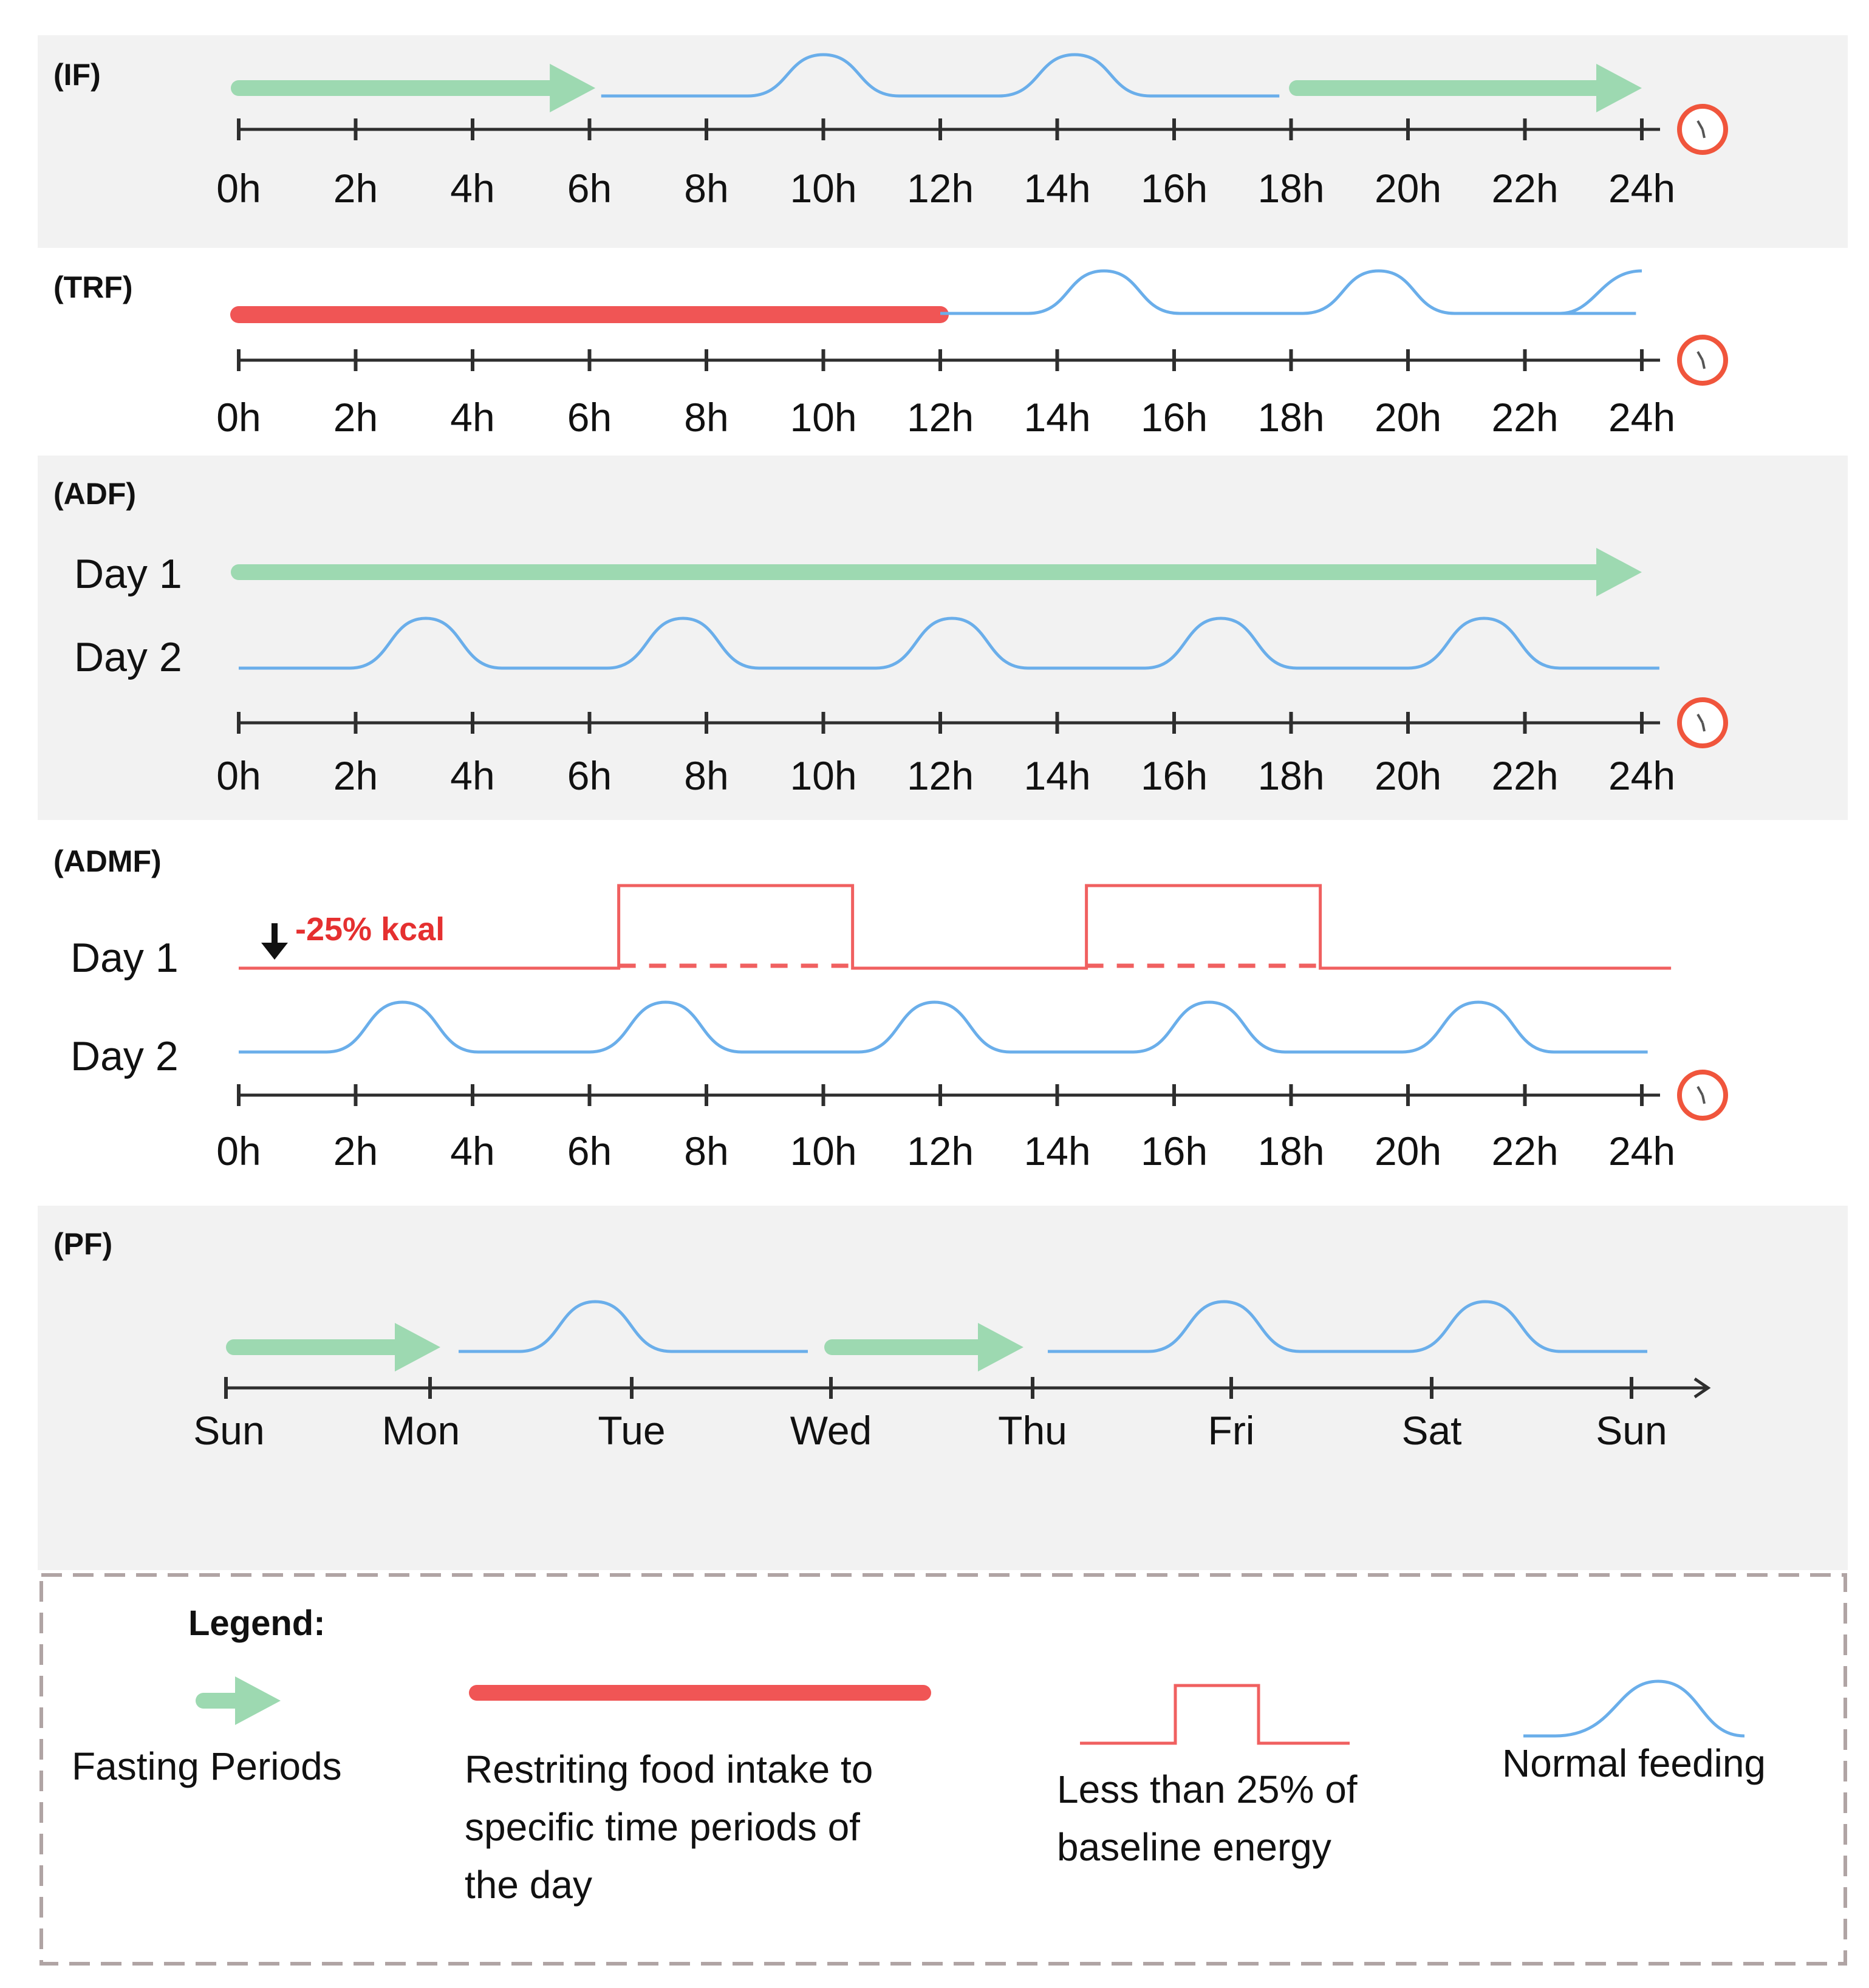 The height and width of the screenshot is (1988, 1869). What do you see at coordinates (1431, 1430) in the screenshot?
I see `pf-tick-label-6: Sat` at bounding box center [1431, 1430].